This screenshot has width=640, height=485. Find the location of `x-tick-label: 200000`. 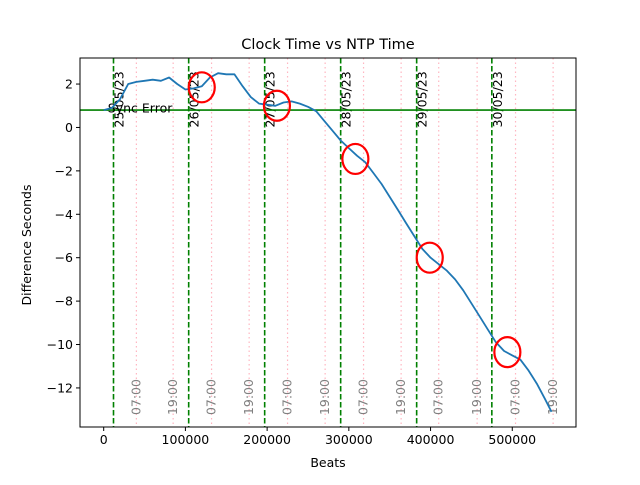

x-tick-label: 200000 is located at coordinates (267, 439).